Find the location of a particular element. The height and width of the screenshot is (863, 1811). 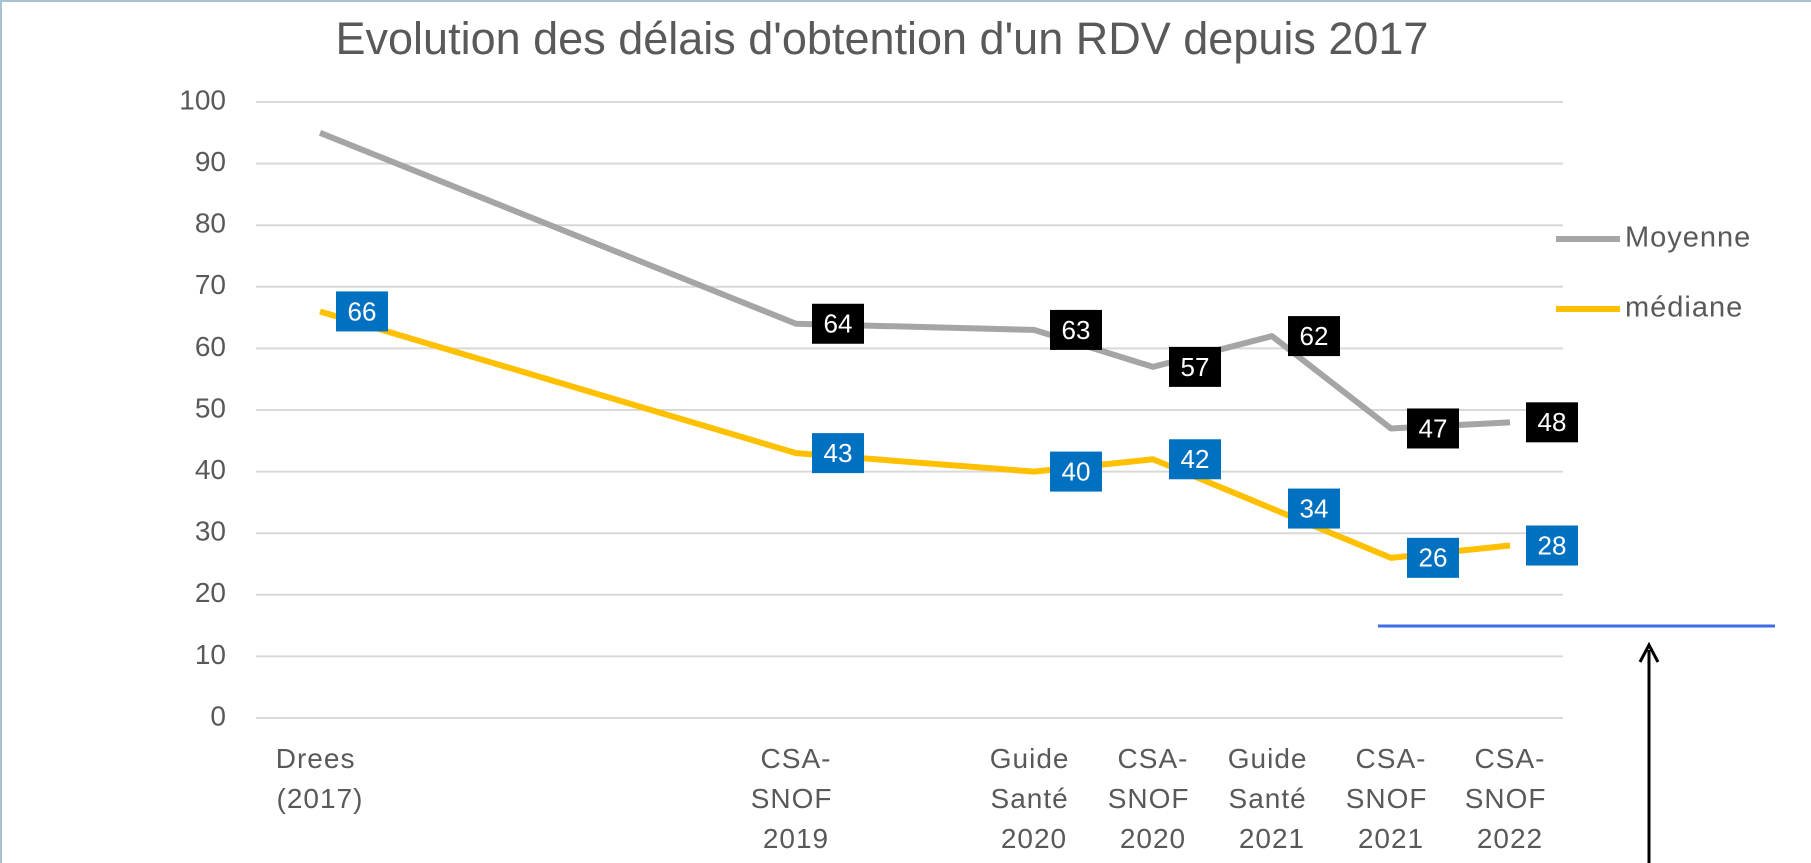

y-tick-label: 60 is located at coordinates (210, 346).